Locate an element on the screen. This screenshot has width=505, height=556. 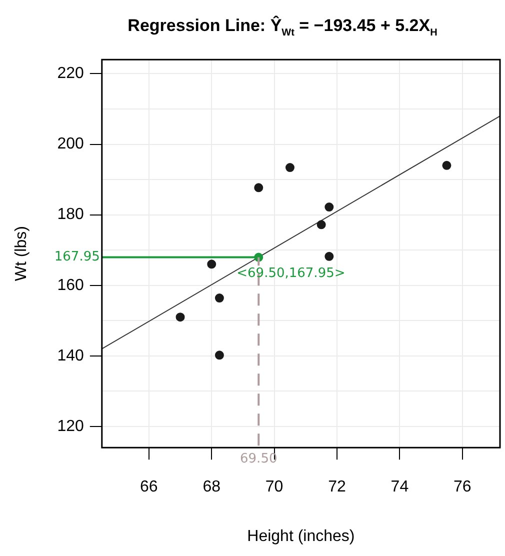
x-tick-label: 76 is located at coordinates (462, 487).